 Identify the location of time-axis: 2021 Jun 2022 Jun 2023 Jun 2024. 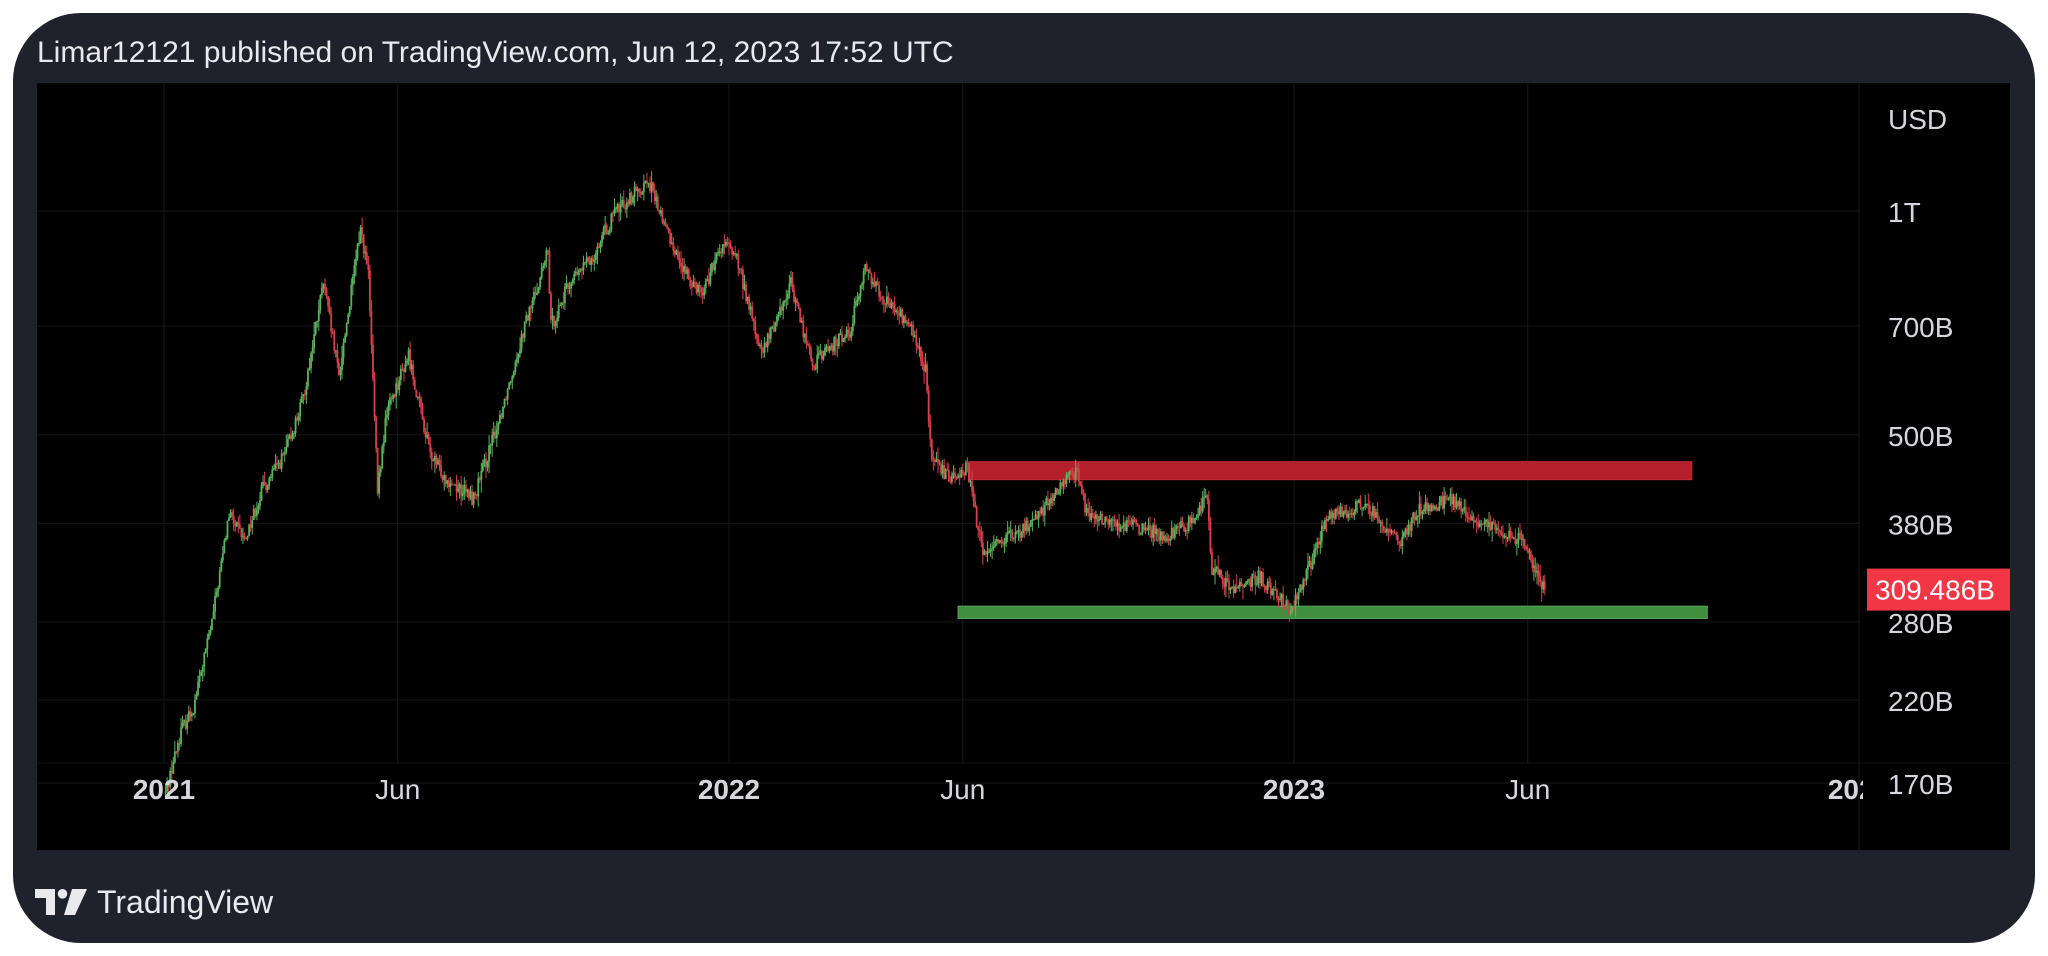
(1012, 789).